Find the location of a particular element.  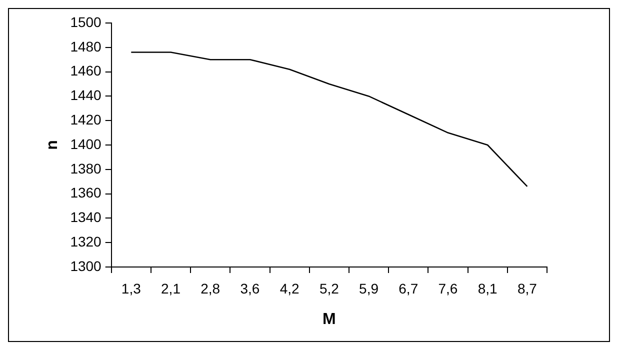

y-tick-label: 1440 is located at coordinates (86, 95).